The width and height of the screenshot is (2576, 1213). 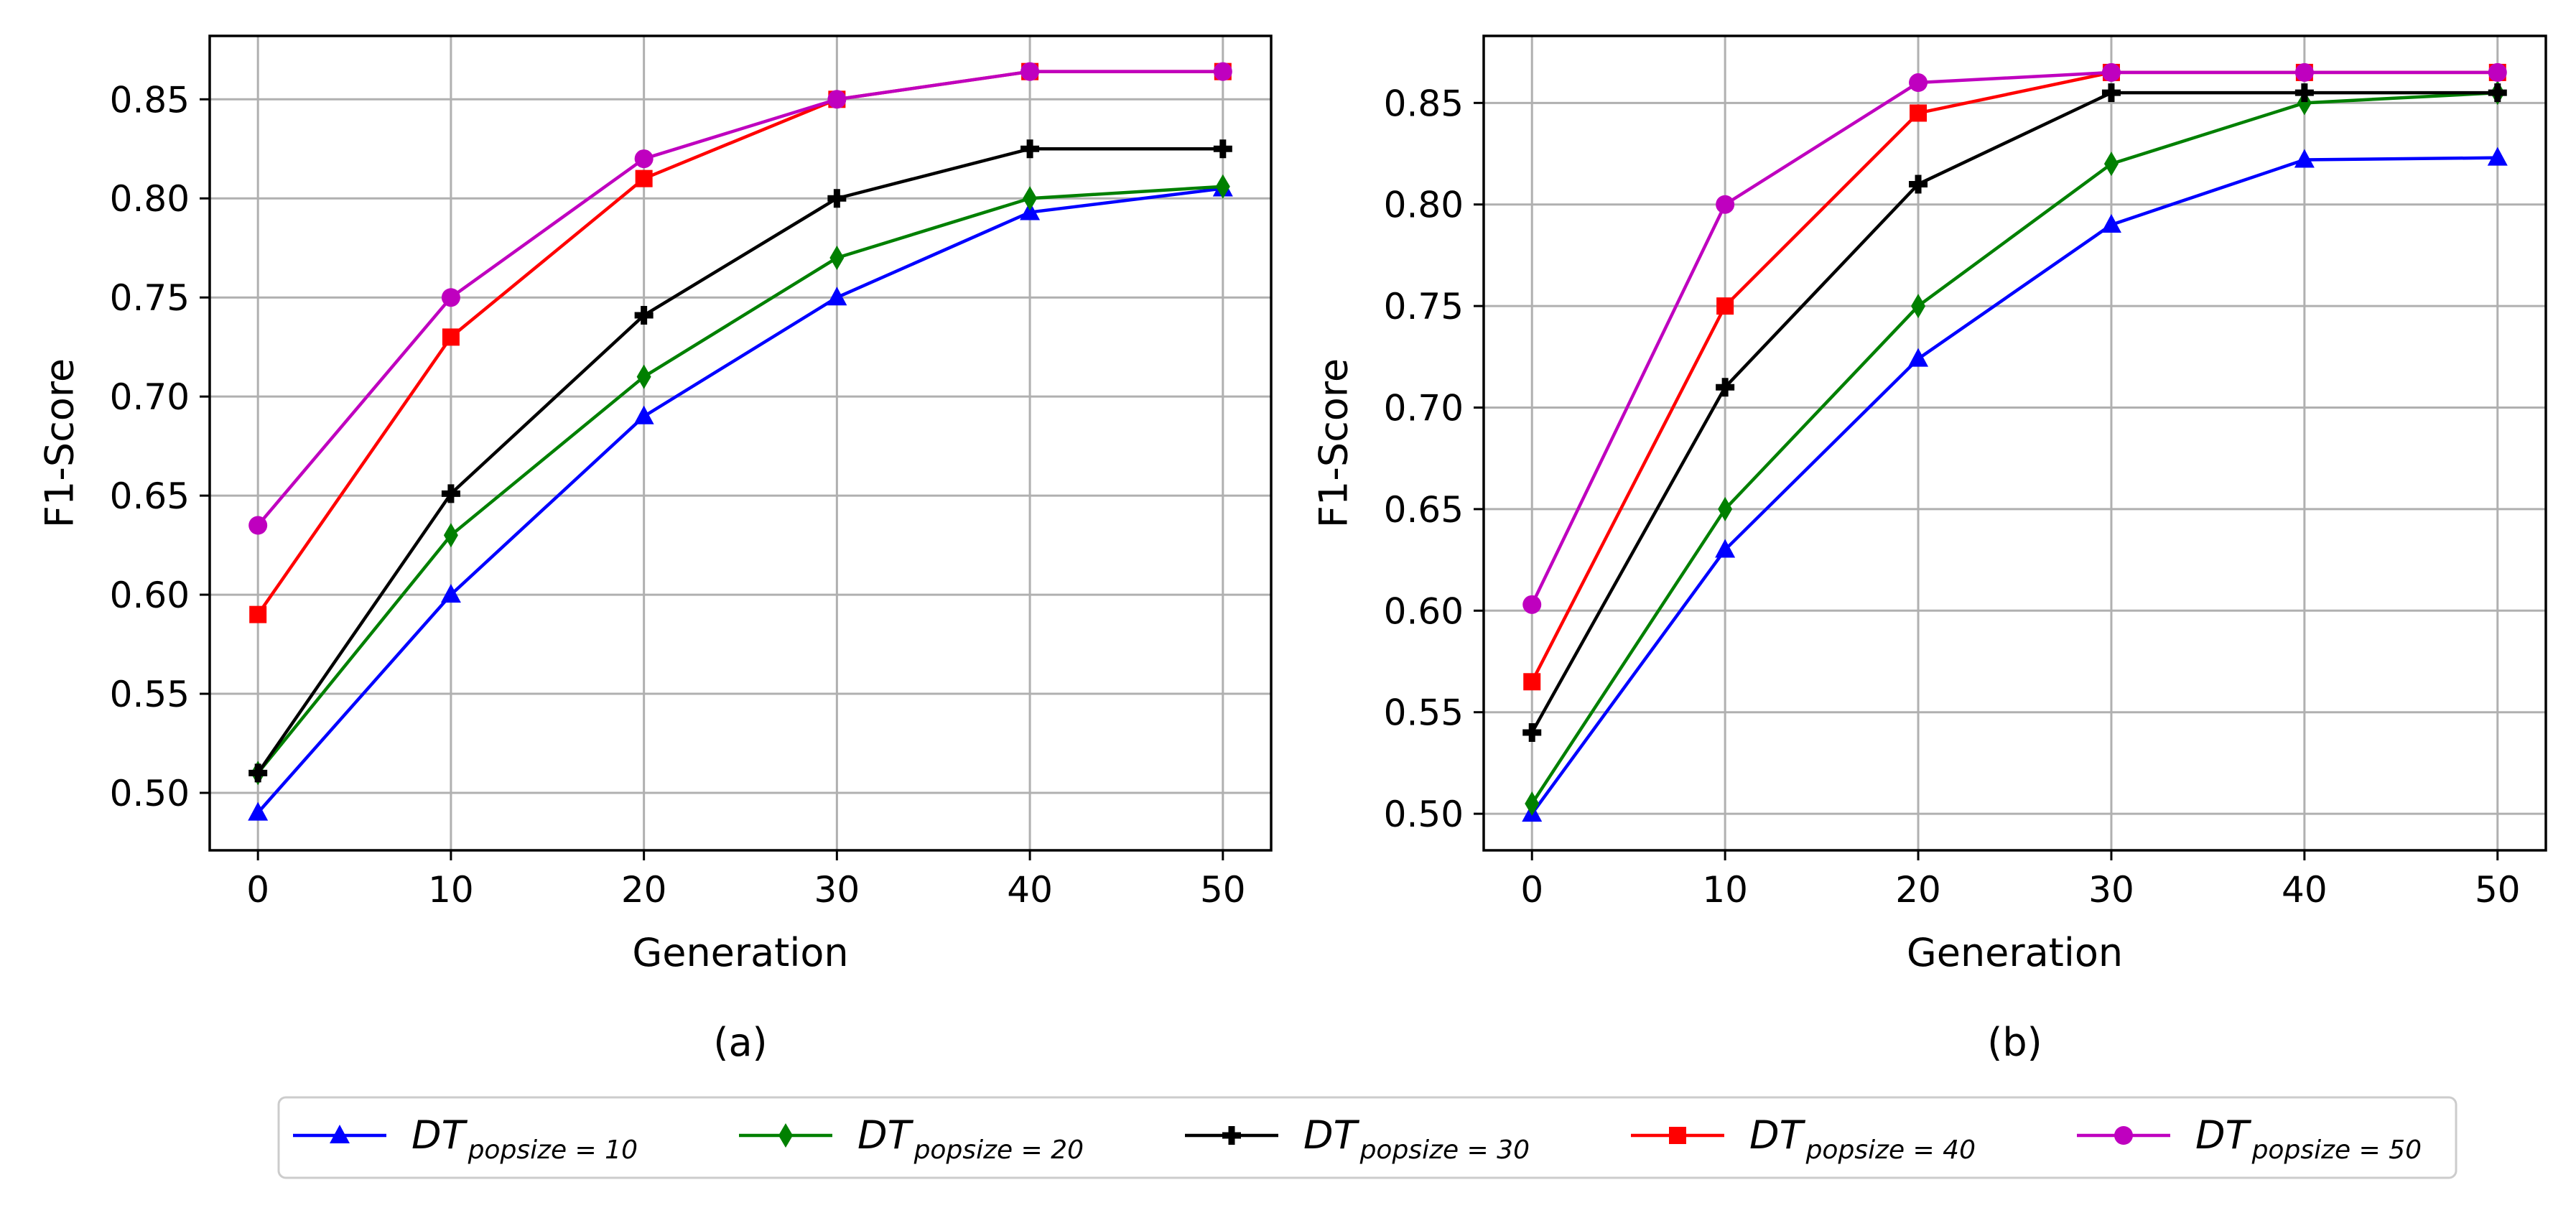 I want to click on legend-label: DT popsize = 40, so click(x=1862, y=1138).